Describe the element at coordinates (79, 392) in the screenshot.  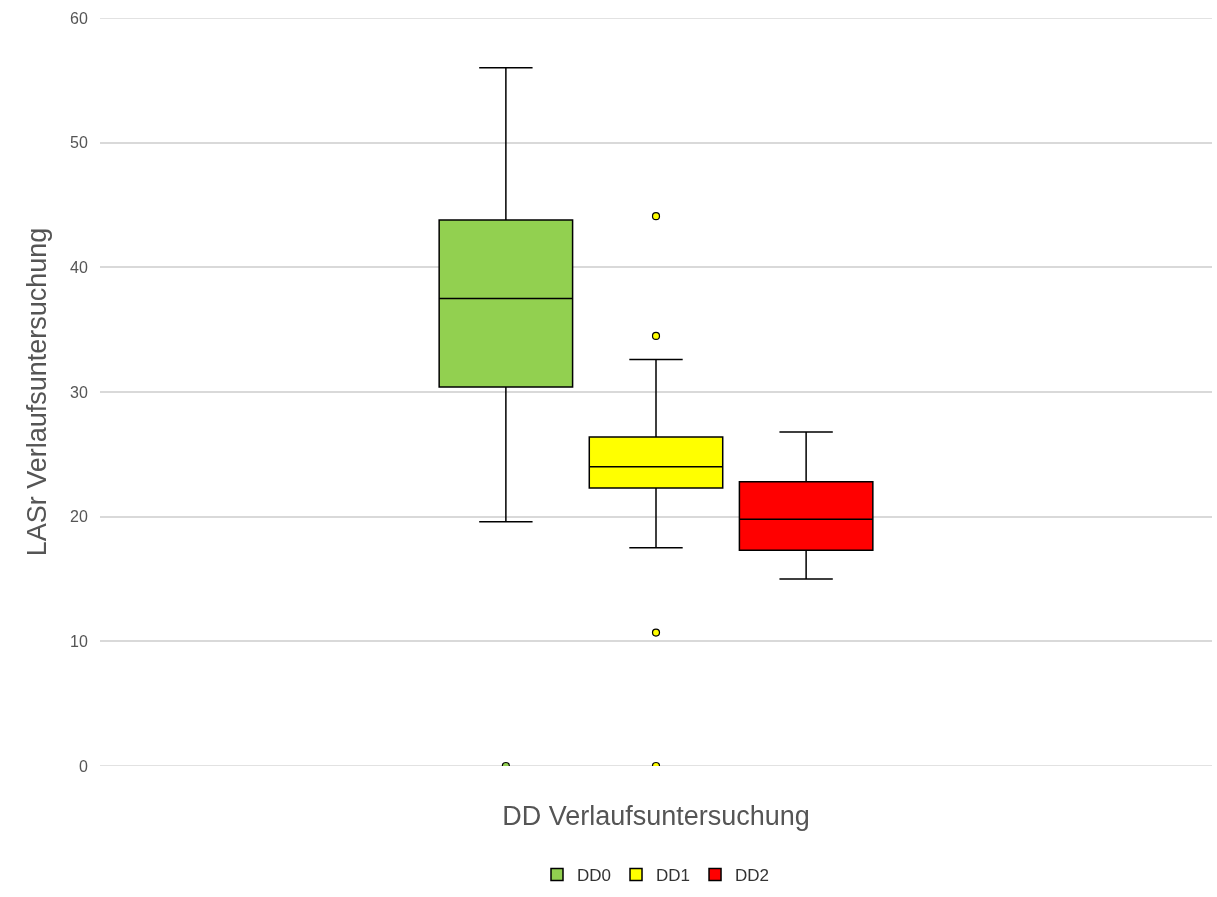
I see `y-tick-label: 30` at that location.